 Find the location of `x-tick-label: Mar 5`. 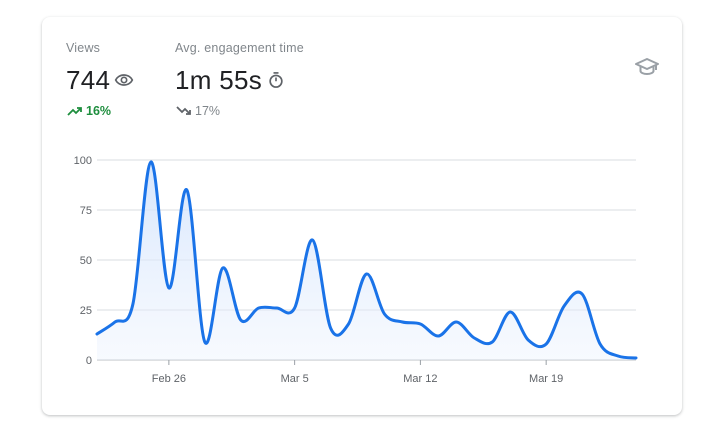

x-tick-label: Mar 5 is located at coordinates (295, 379).